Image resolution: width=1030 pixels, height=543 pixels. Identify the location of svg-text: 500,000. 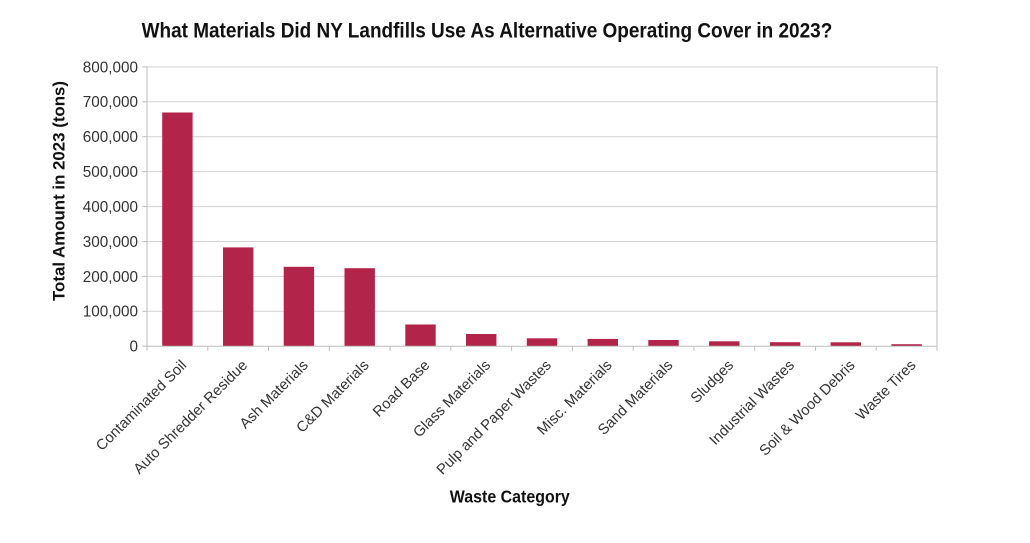
(110, 172).